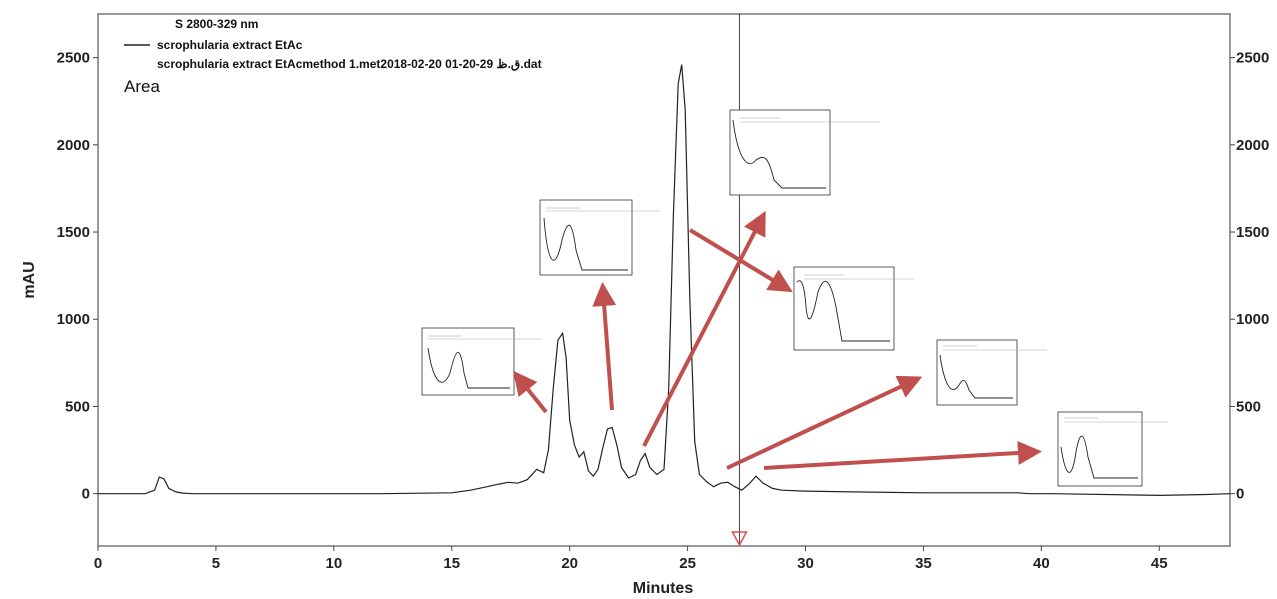 The height and width of the screenshot is (599, 1277). What do you see at coordinates (73, 319) in the screenshot?
I see `y-tick-label-left: 1000` at bounding box center [73, 319].